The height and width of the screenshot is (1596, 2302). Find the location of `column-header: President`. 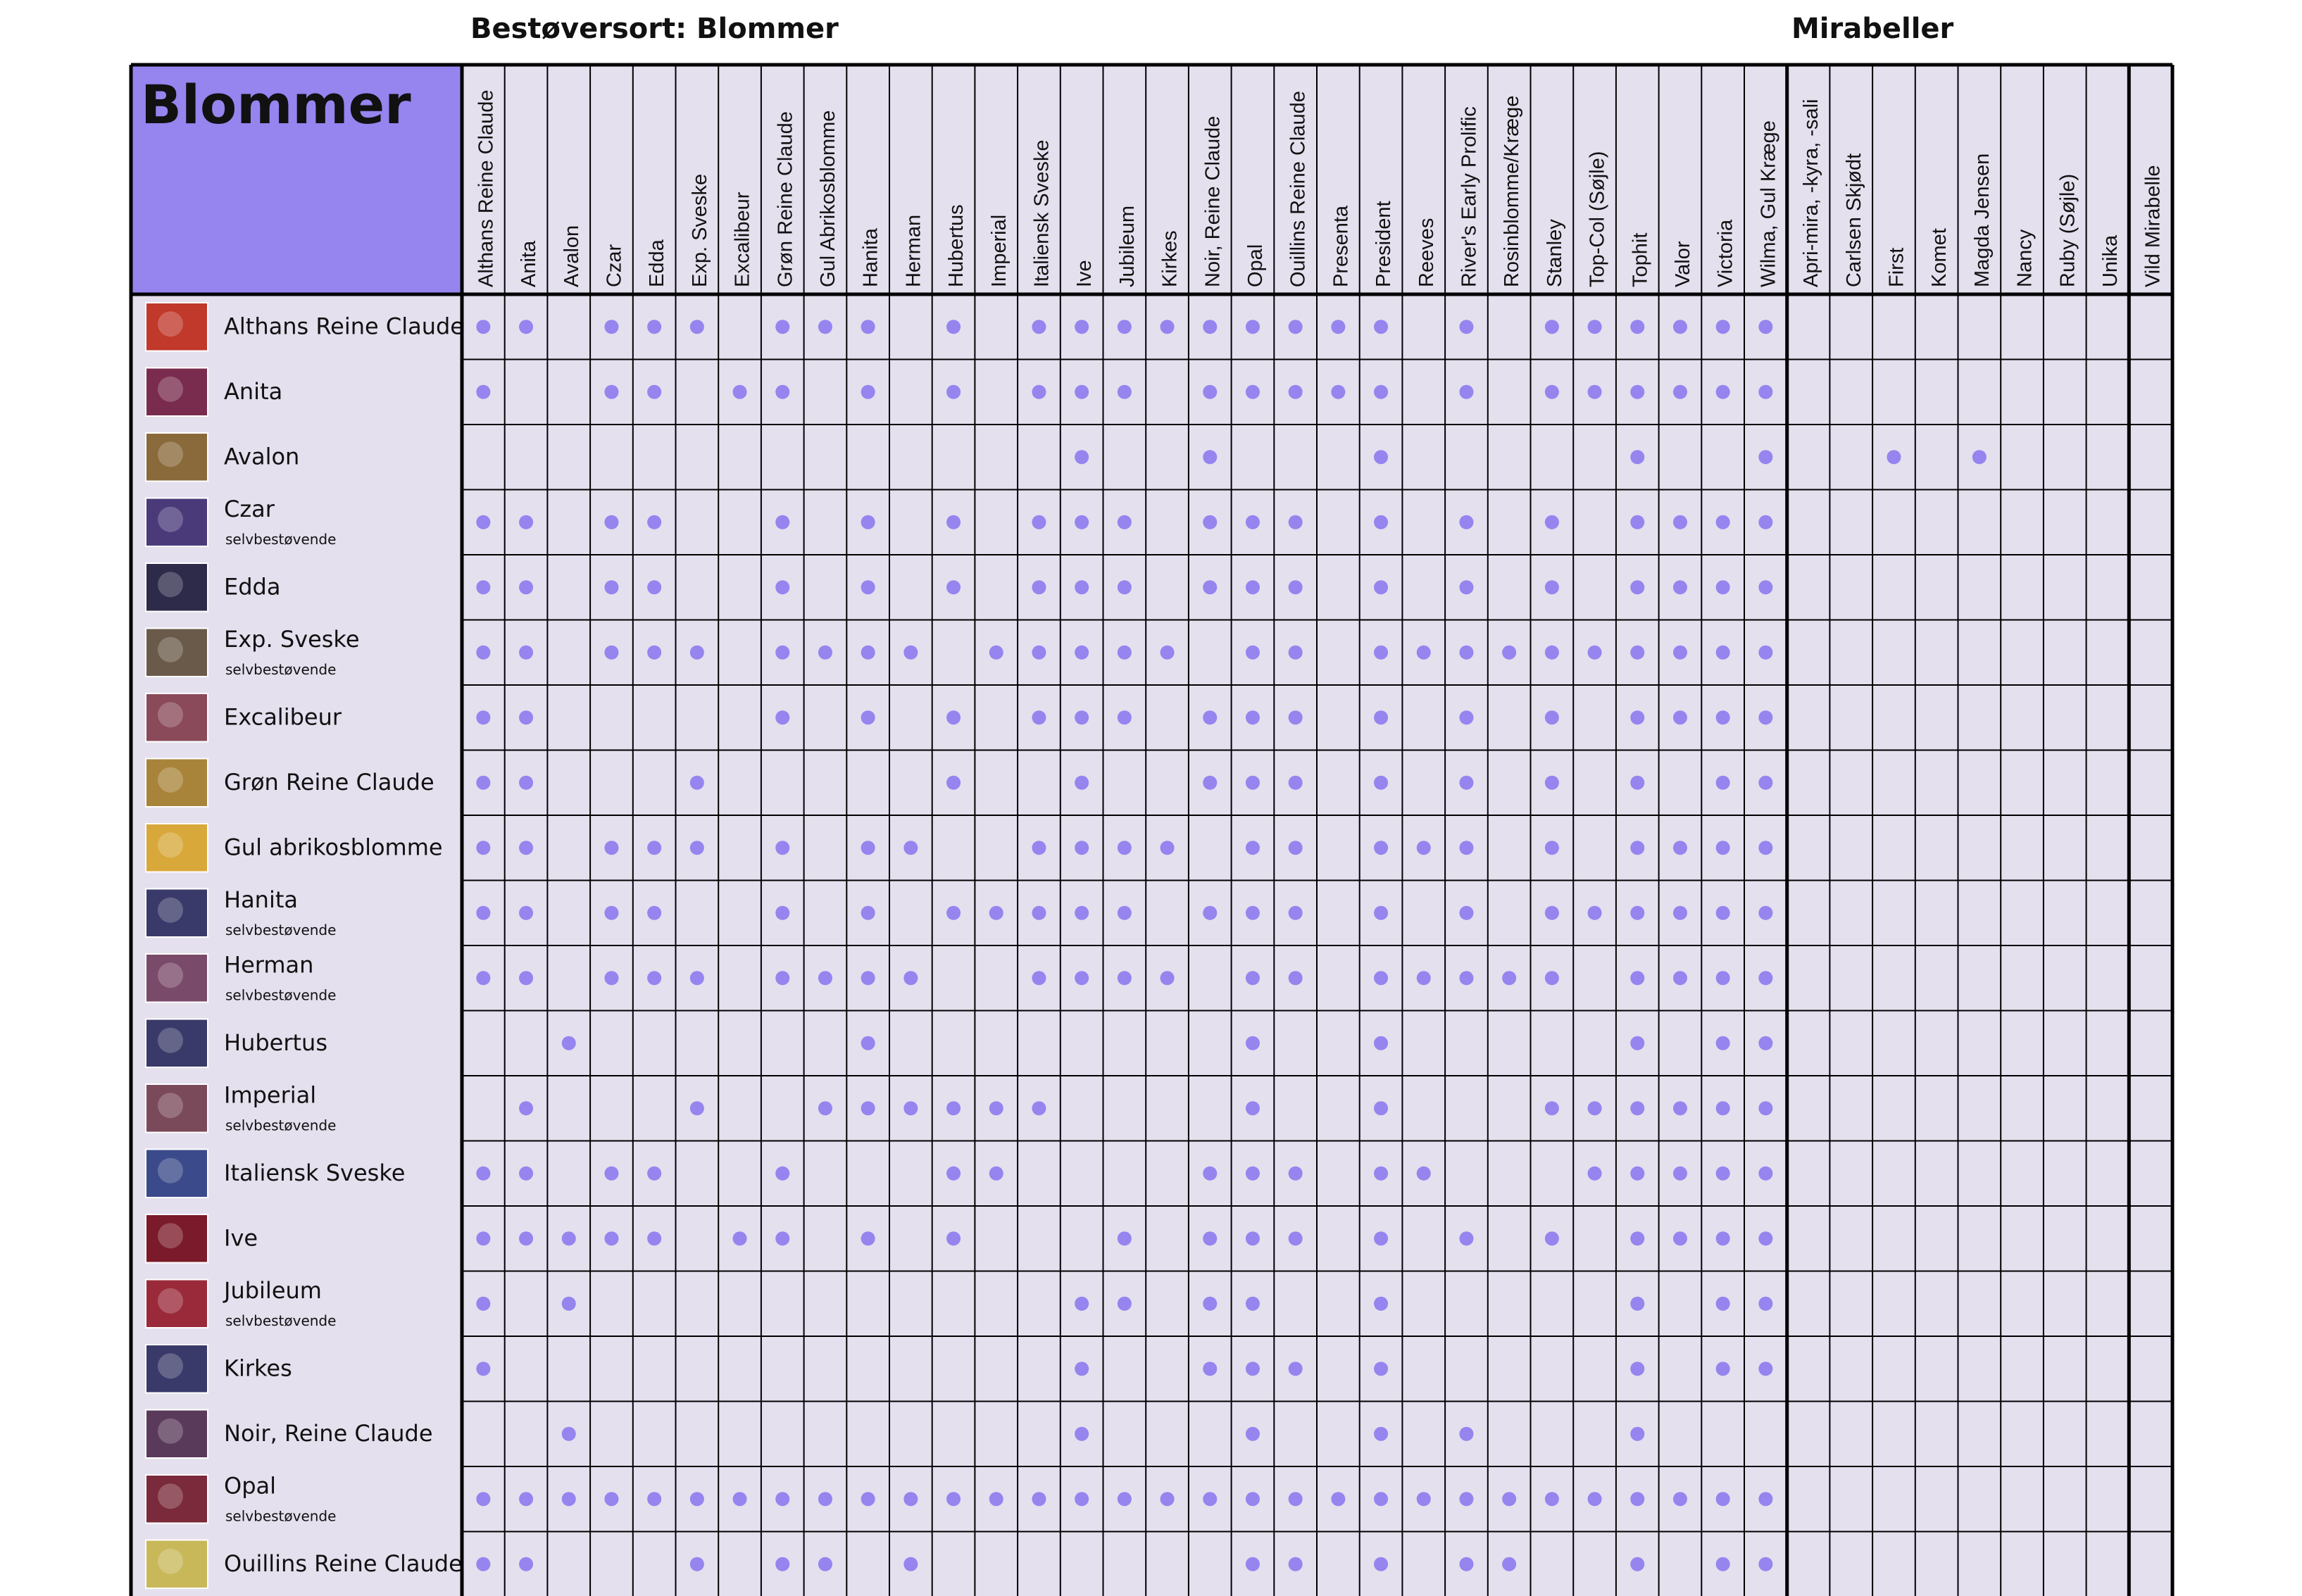

column-header: President is located at coordinates (1383, 244).